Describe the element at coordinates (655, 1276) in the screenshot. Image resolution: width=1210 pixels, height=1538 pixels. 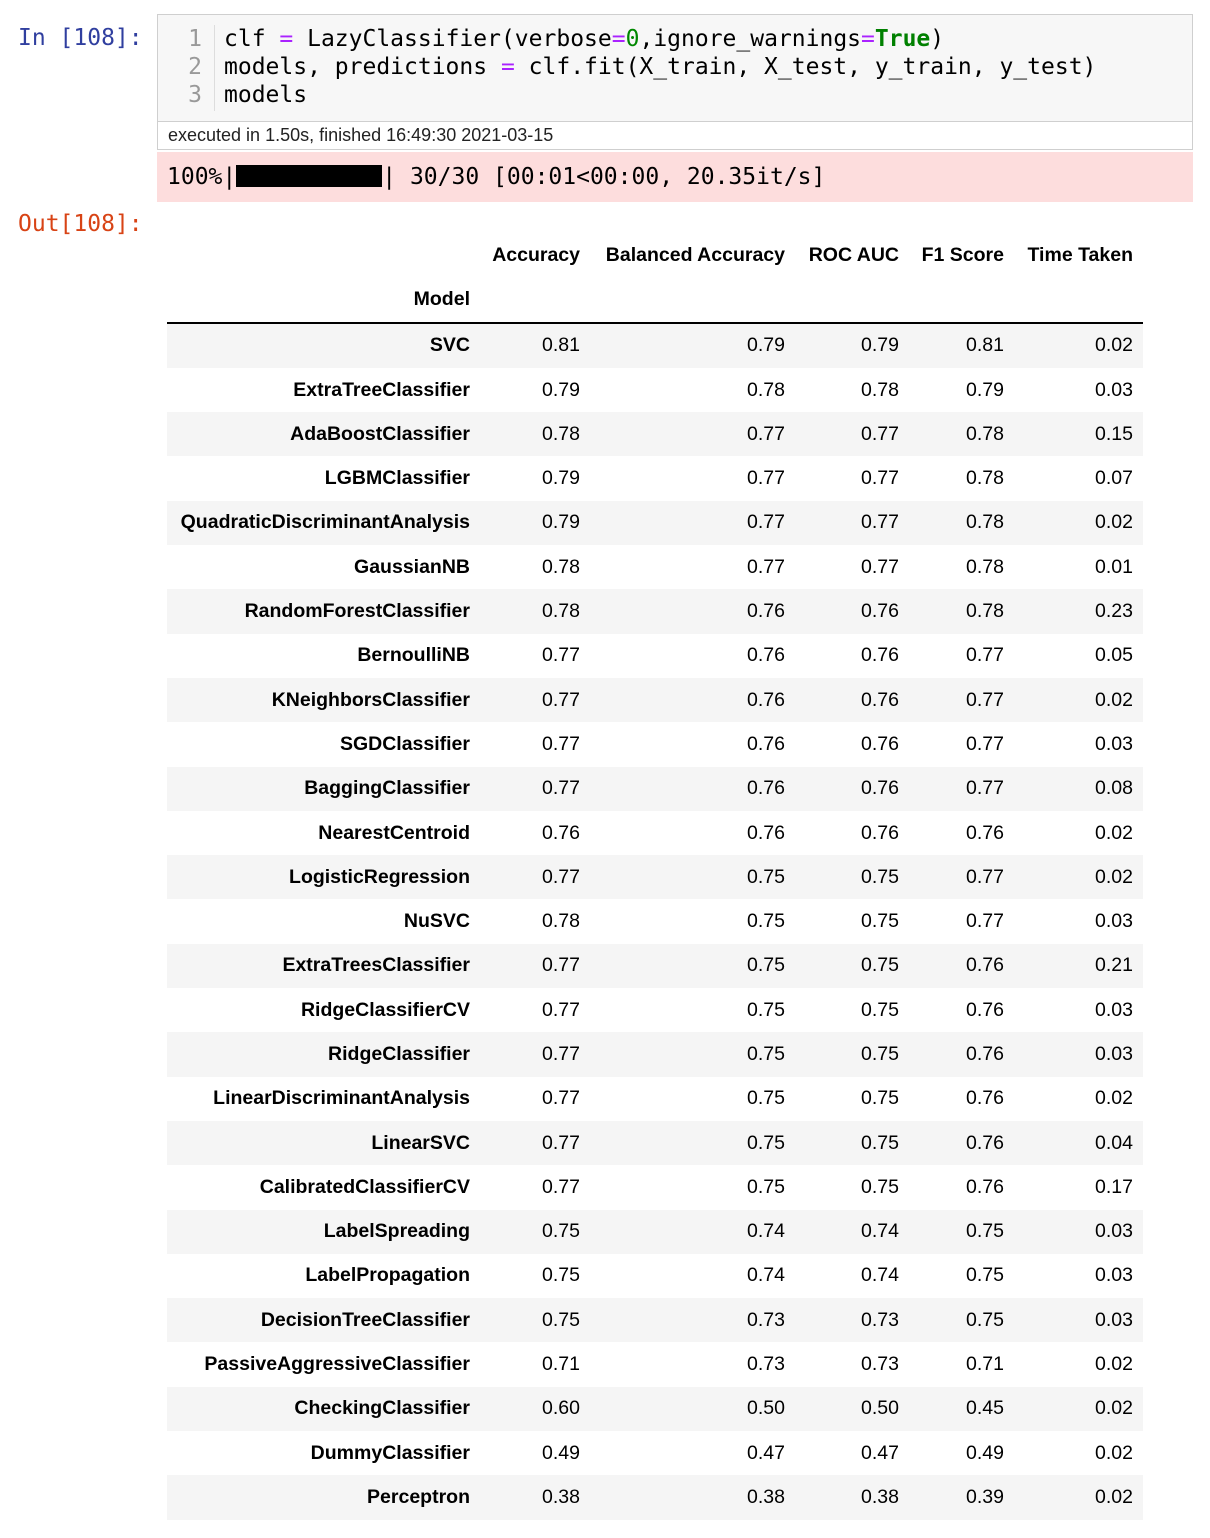
I see `table-row: LabelPropagation 0.75 0.74 0.74 0.75 0.03` at that location.